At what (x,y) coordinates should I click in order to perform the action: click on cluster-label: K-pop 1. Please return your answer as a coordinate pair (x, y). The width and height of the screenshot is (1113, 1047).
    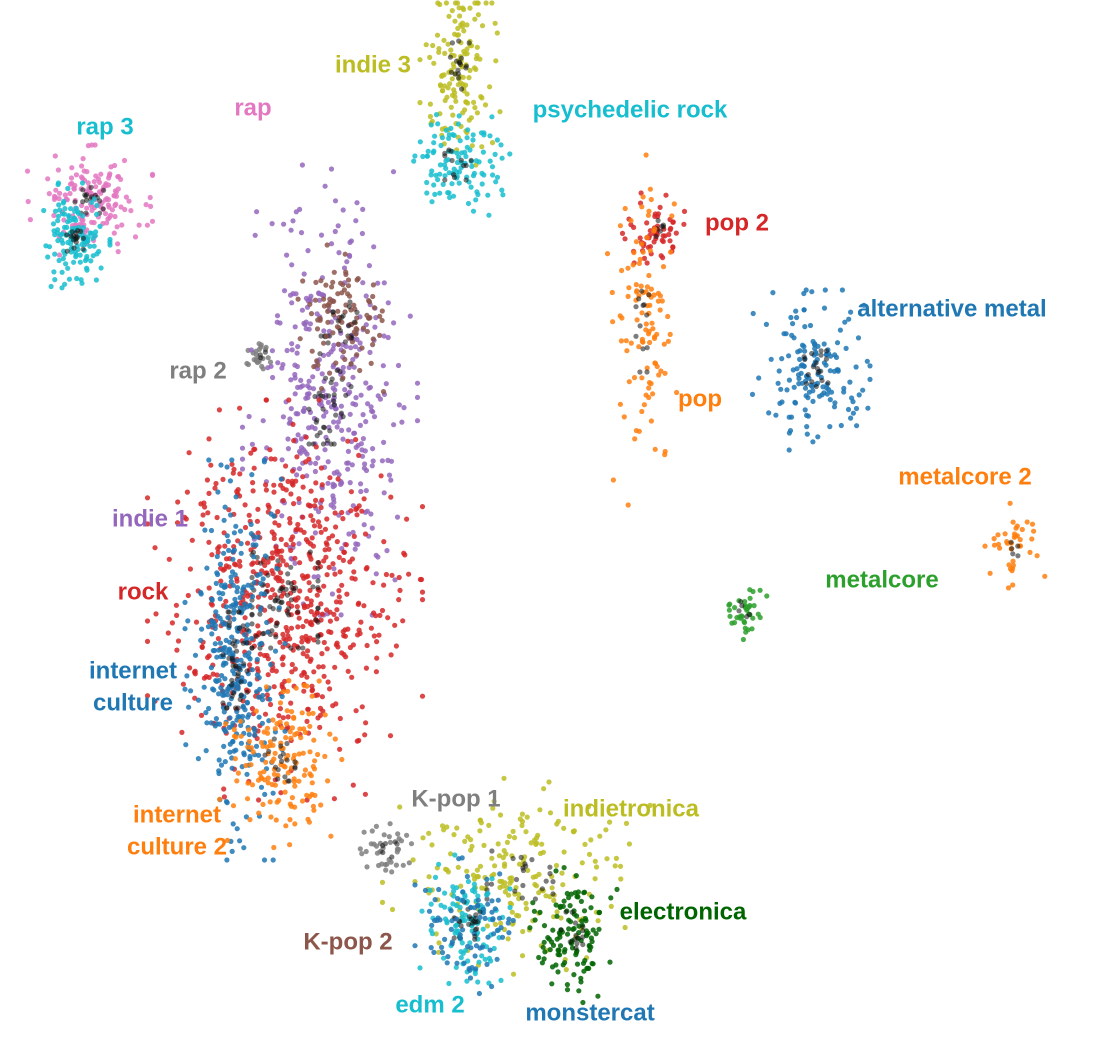
    Looking at the image, I should click on (455, 798).